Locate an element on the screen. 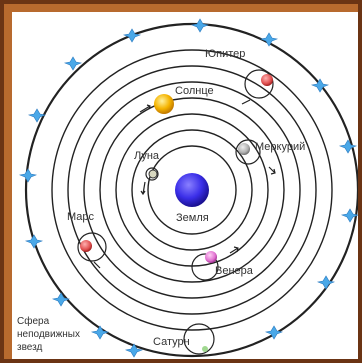 The width and height of the screenshot is (362, 363). label-venus: Венера is located at coordinates (234, 271).